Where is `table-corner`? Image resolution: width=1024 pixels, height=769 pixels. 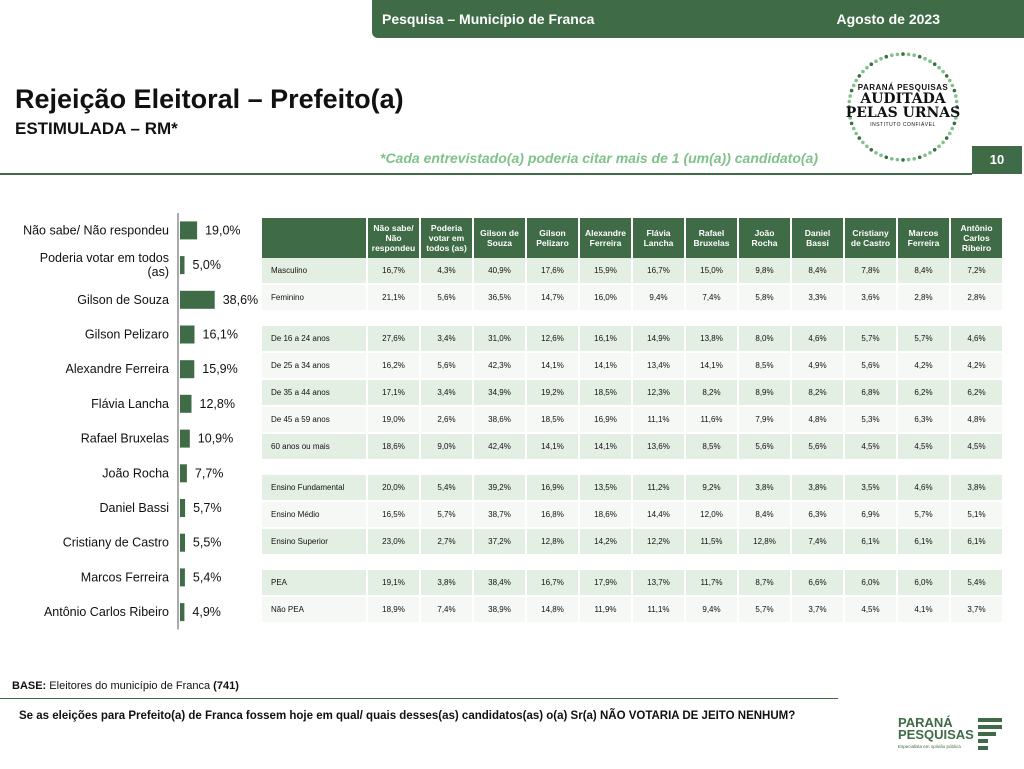
table-corner is located at coordinates (315, 238).